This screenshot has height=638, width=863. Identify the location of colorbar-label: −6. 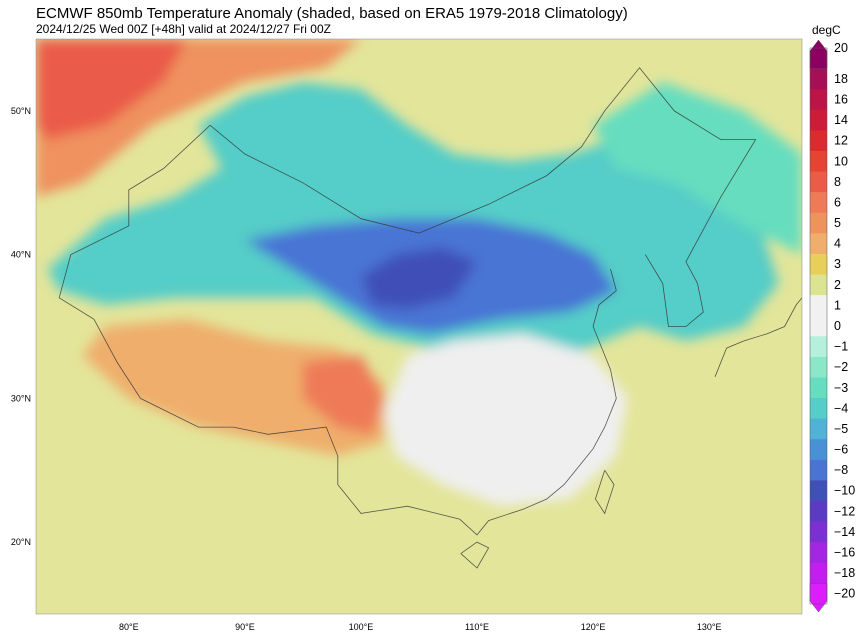
(841, 450).